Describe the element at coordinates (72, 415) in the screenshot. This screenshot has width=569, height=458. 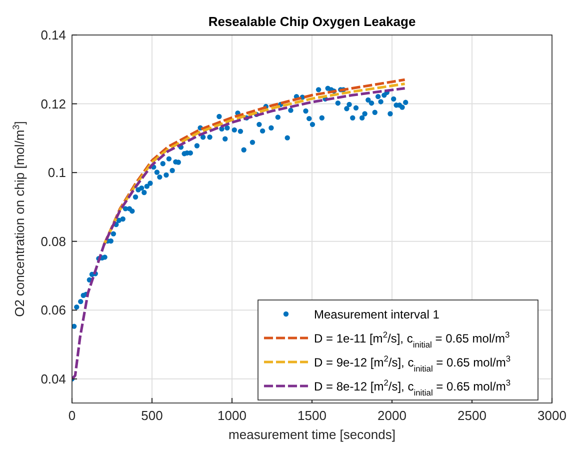
I see `x-tick-label: 0` at that location.